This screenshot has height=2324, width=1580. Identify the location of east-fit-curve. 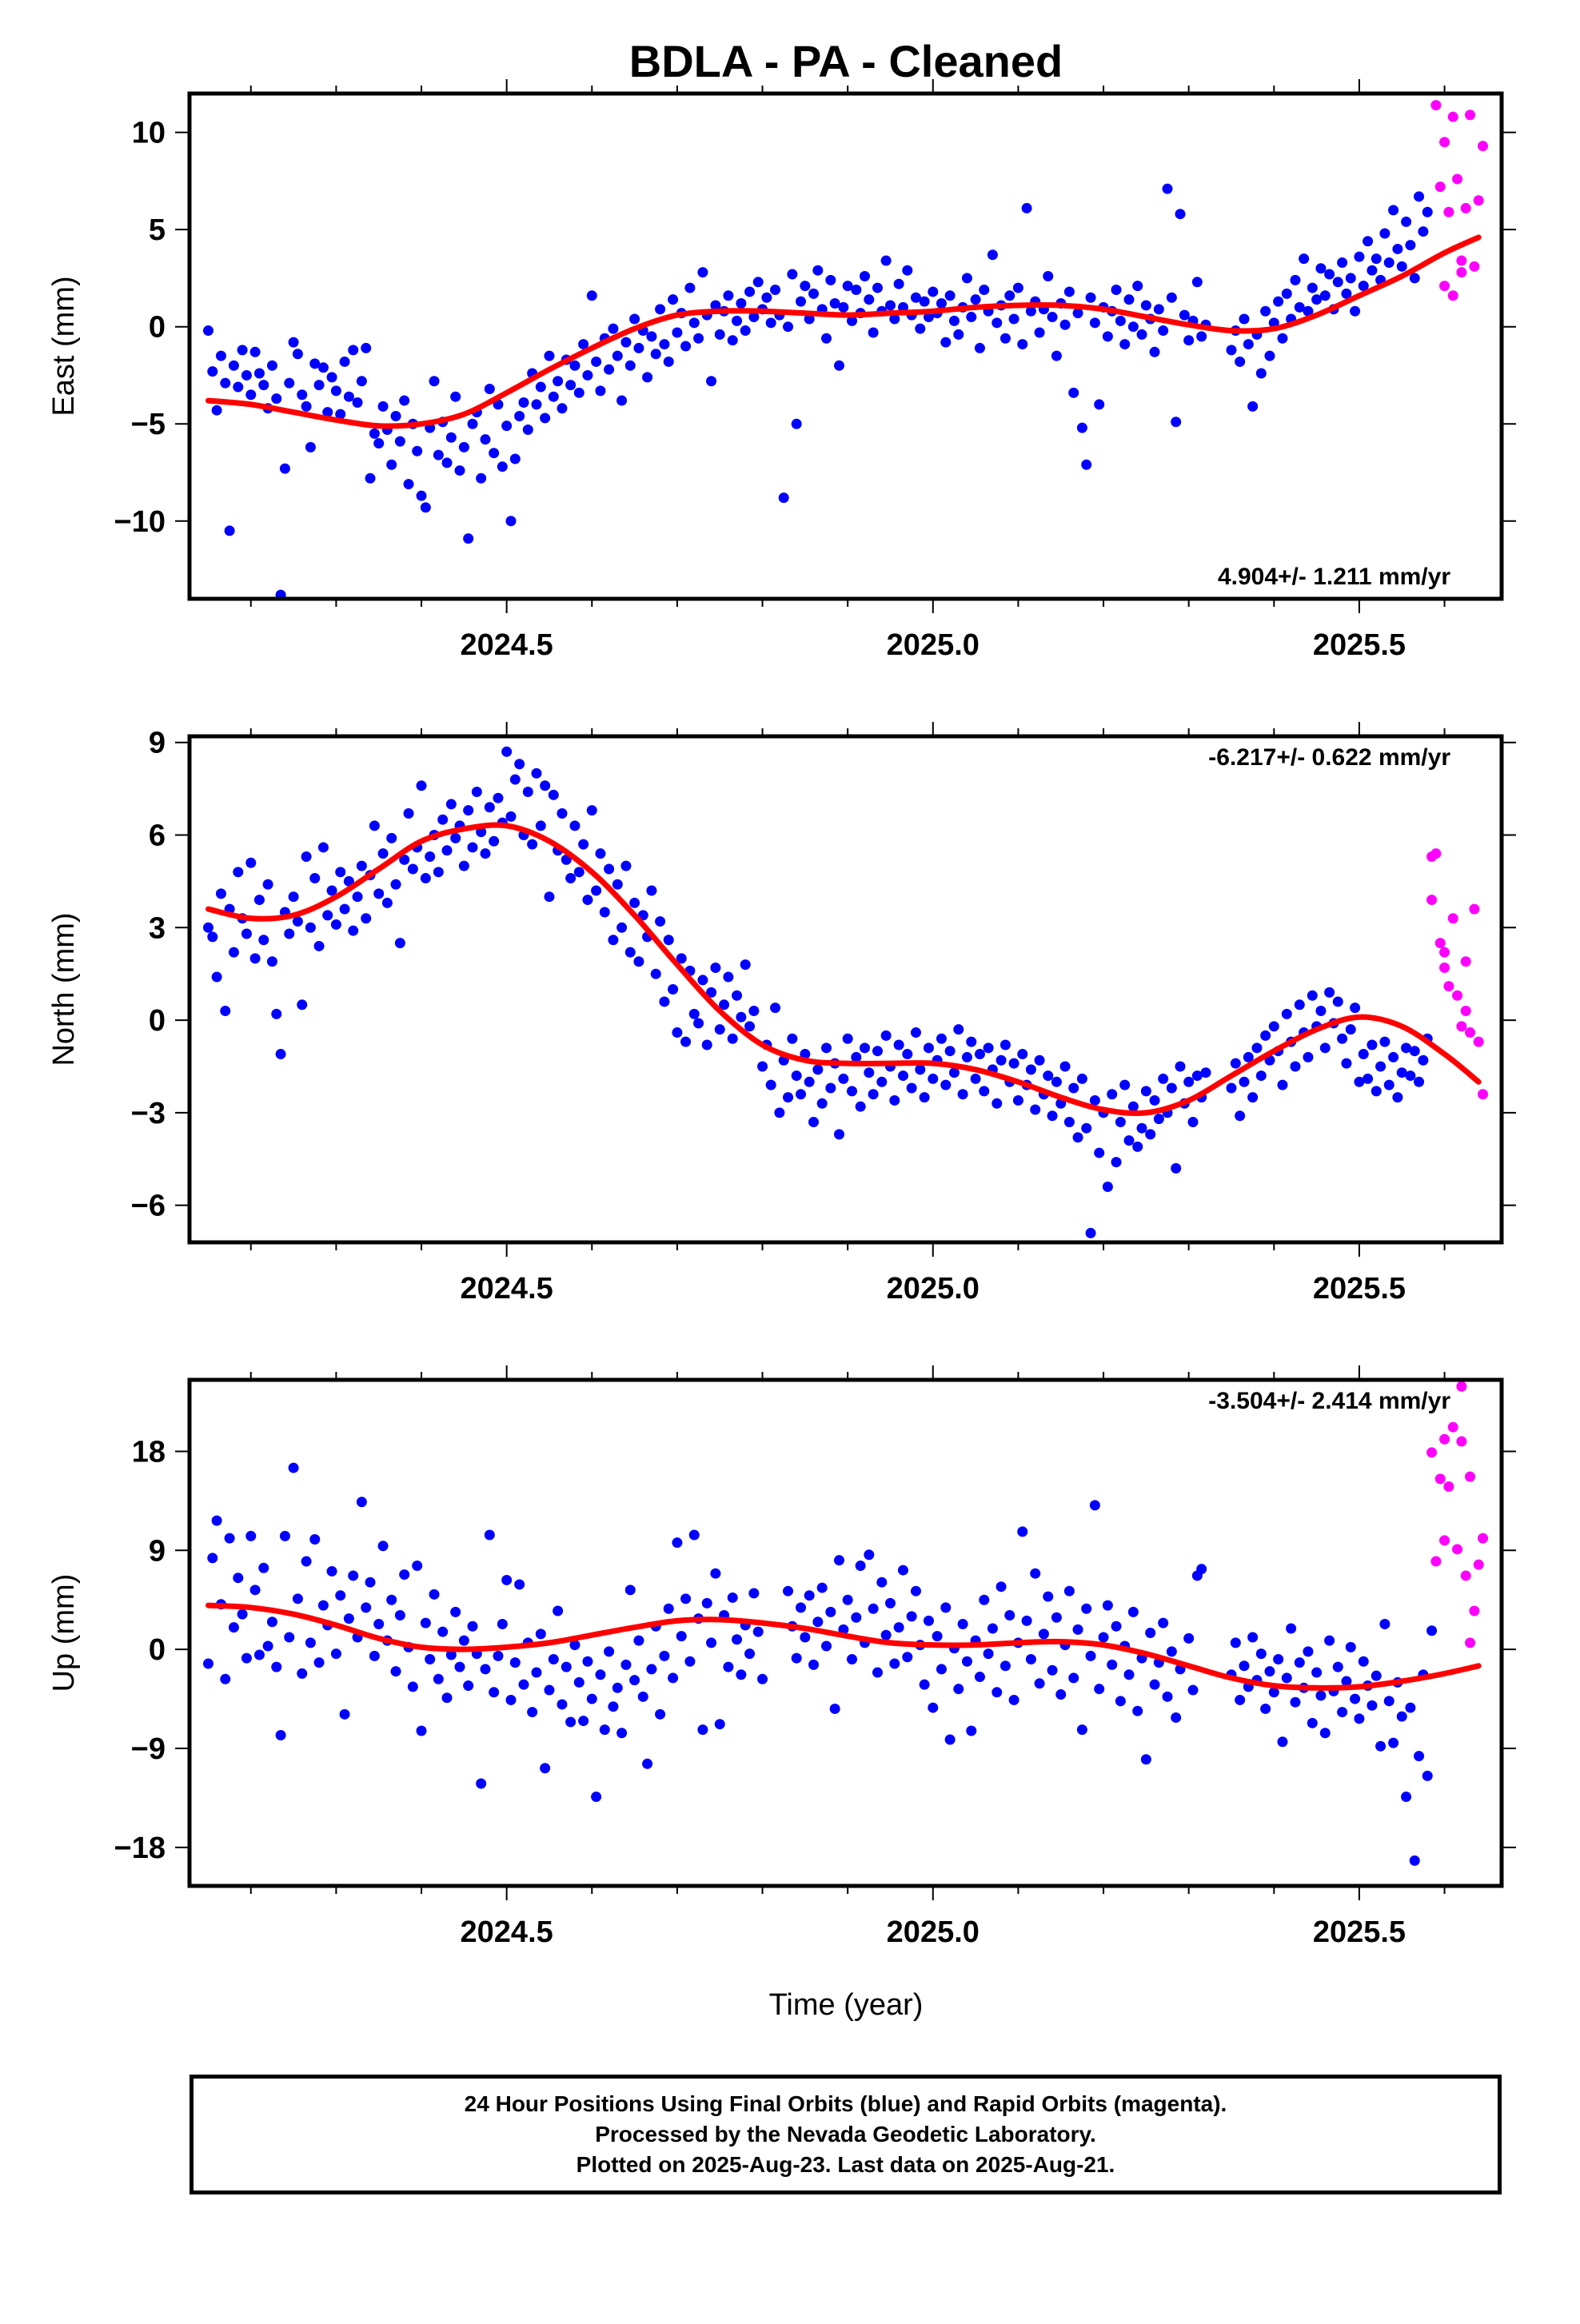
(843, 332).